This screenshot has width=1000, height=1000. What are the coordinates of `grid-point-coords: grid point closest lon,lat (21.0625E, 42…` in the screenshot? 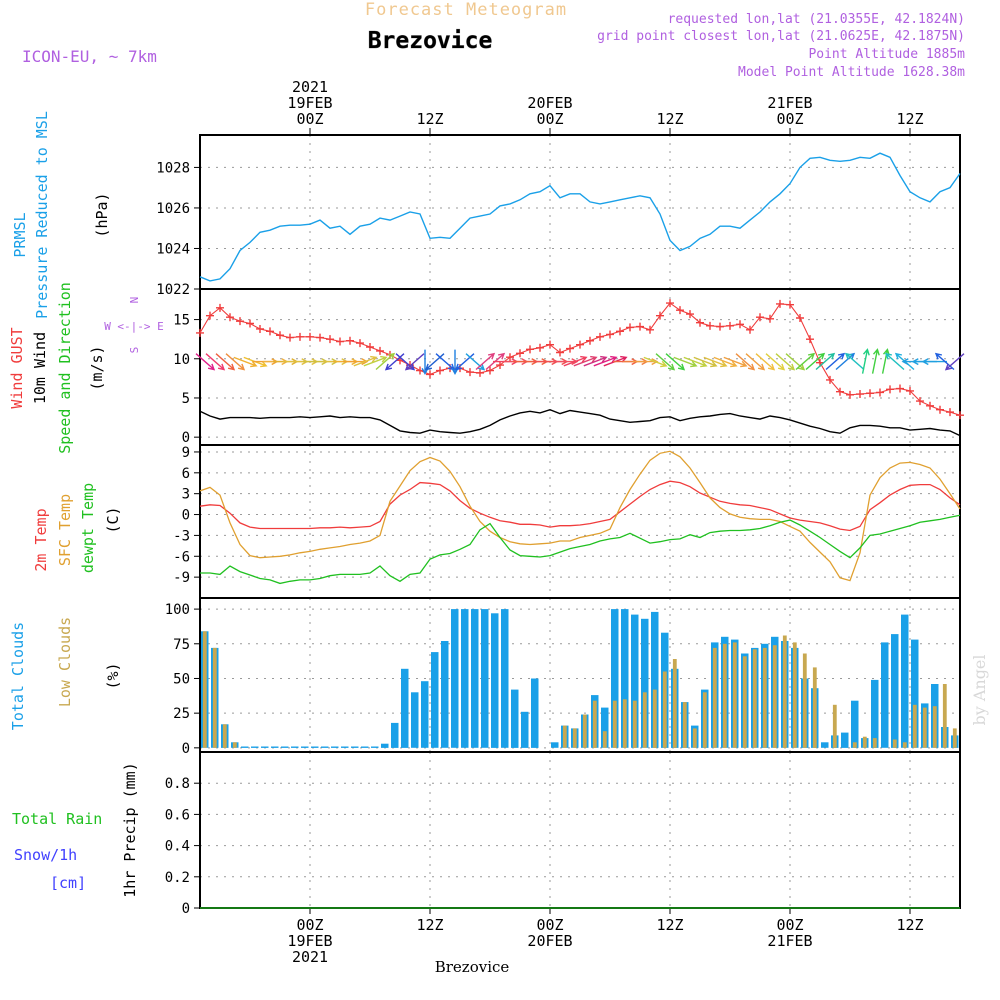 It's located at (781, 36).